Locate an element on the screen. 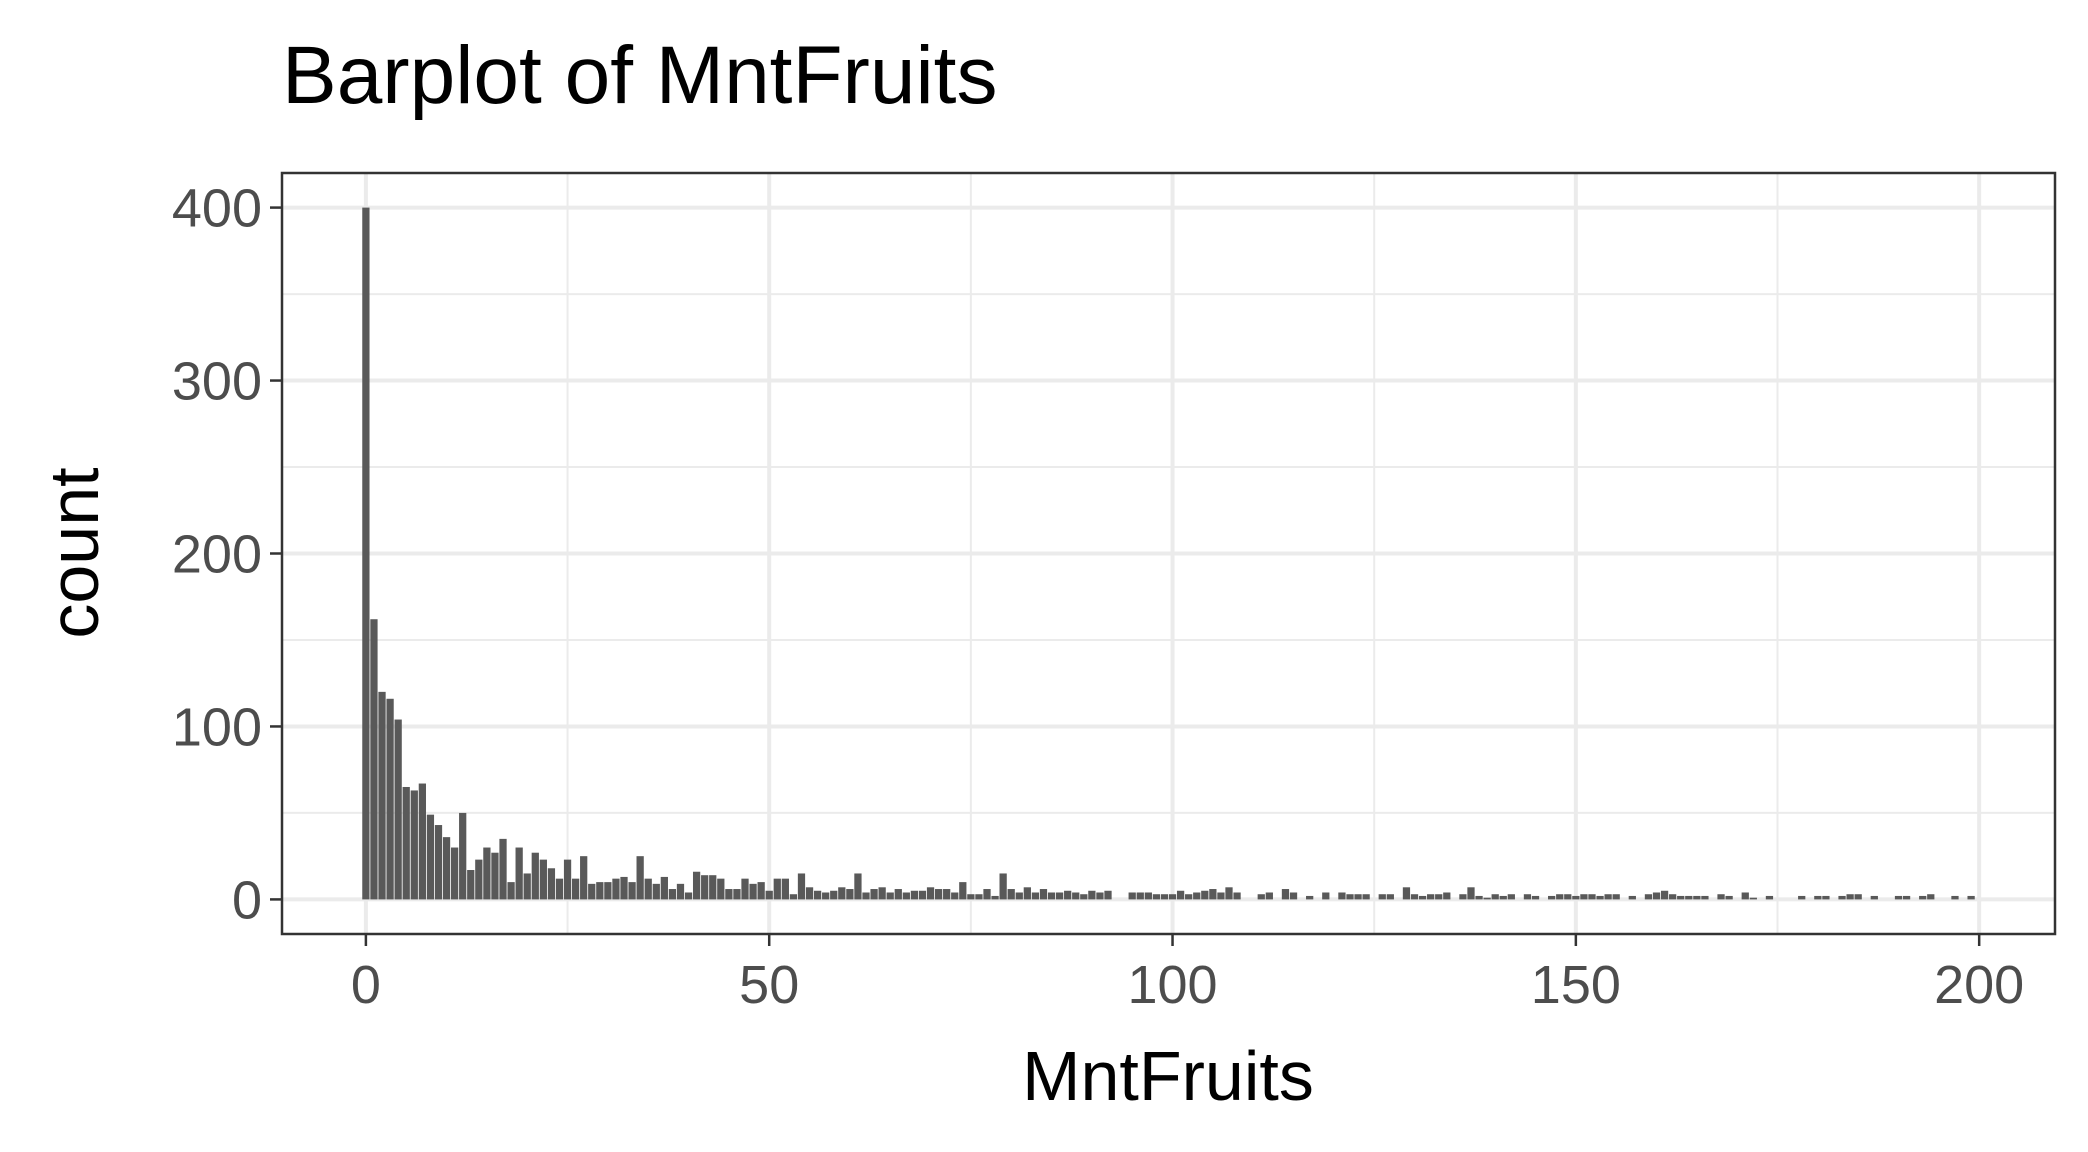 Image resolution: width=2088 pixels, height=1152 pixels. y-tick-label: 400 is located at coordinates (217, 209).